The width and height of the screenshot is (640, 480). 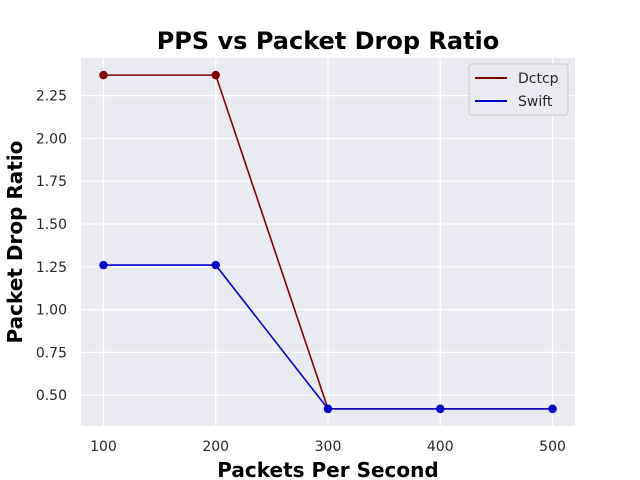 What do you see at coordinates (51, 225) in the screenshot?
I see `y-tick-label: 1.50` at bounding box center [51, 225].